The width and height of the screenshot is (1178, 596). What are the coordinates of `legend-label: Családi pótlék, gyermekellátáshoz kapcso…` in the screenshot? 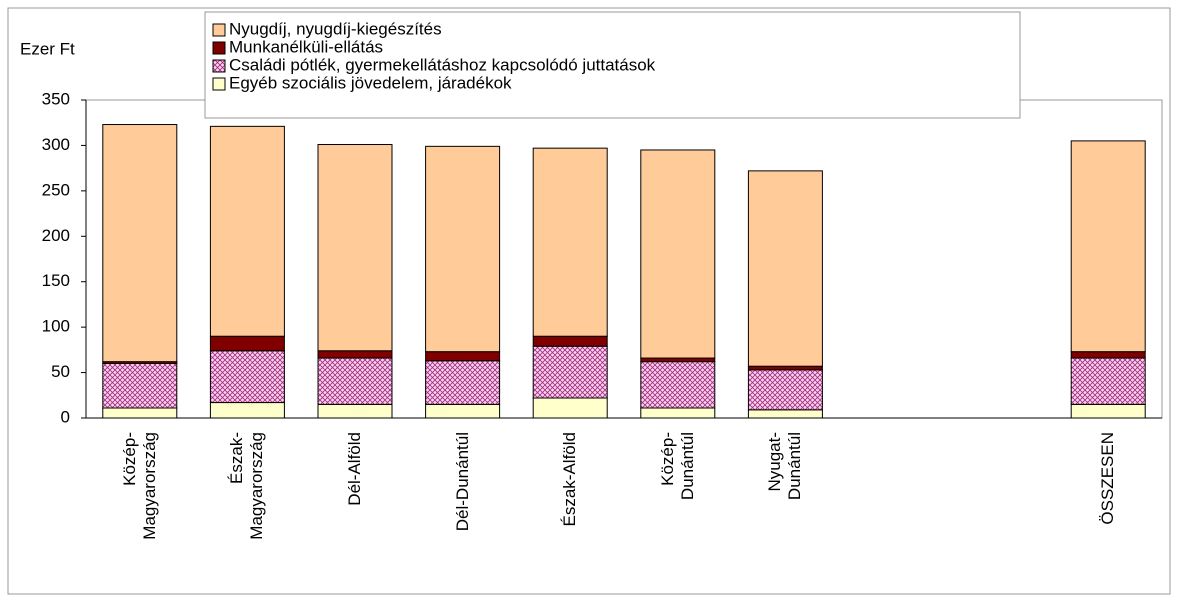 It's located at (442, 64).